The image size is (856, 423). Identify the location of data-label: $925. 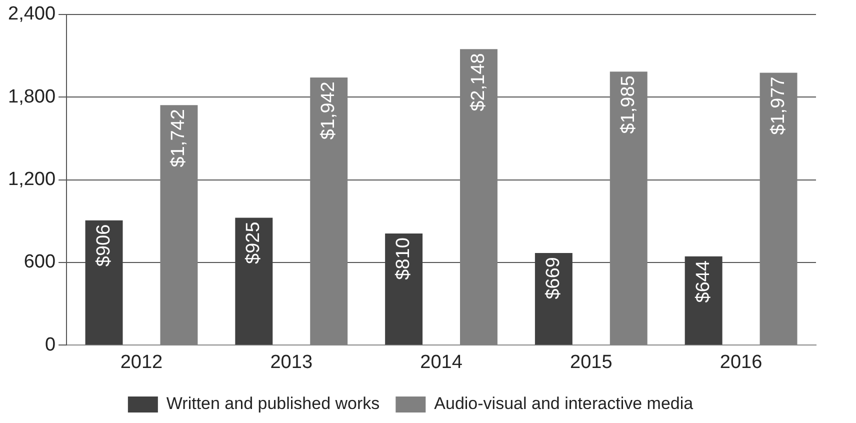
(253, 243).